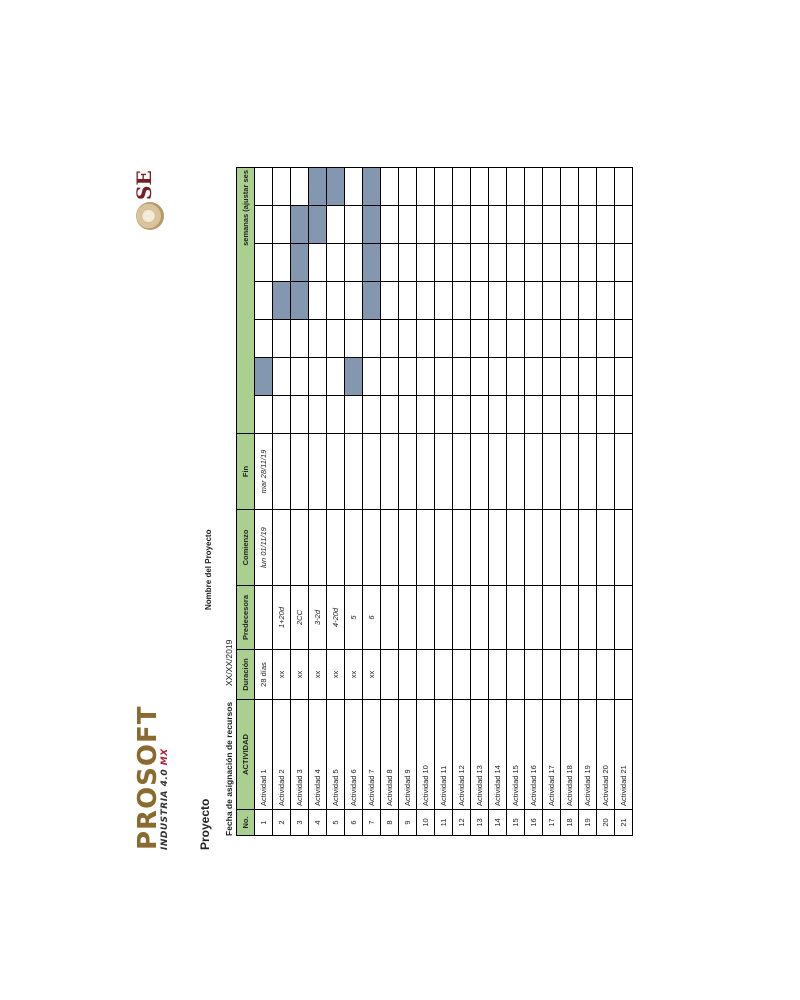 This screenshot has height=1000, width=800. I want to click on row-predecesora: 4-20d, so click(335, 617).